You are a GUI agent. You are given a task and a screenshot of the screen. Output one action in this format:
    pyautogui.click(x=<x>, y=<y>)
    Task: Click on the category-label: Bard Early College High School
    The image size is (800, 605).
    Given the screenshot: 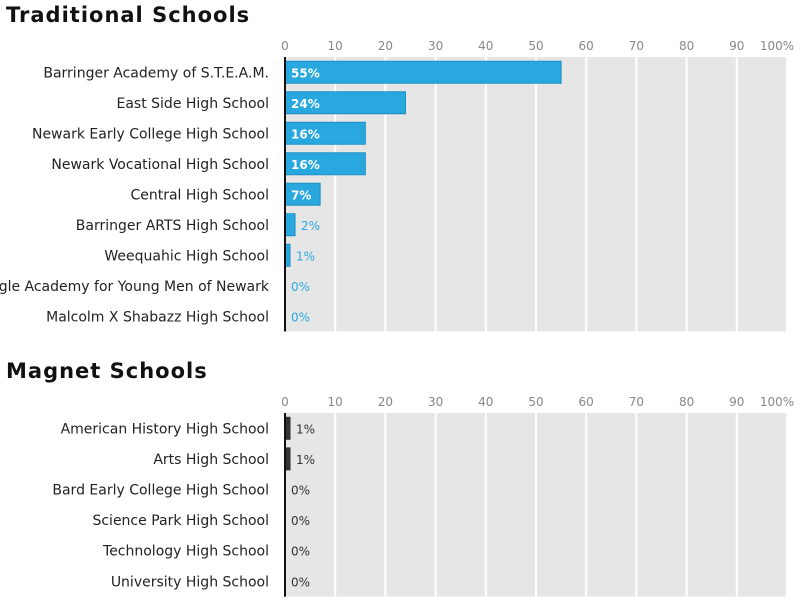 What is the action you would take?
    pyautogui.click(x=160, y=491)
    